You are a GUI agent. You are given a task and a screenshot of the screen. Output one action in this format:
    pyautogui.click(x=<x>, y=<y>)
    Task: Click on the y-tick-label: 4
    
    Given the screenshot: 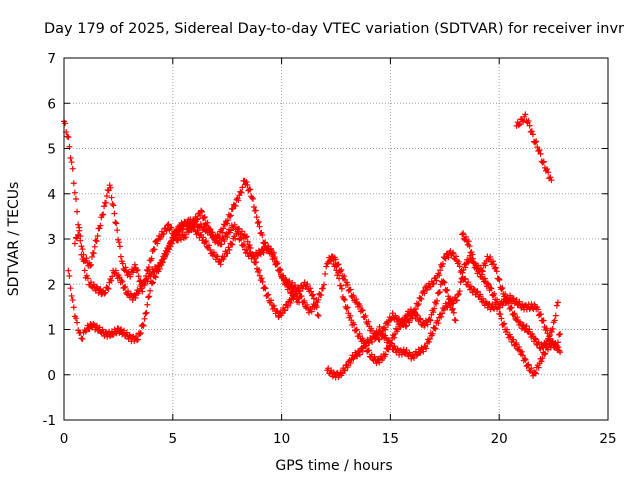 What is the action you would take?
    pyautogui.click(x=51, y=195)
    